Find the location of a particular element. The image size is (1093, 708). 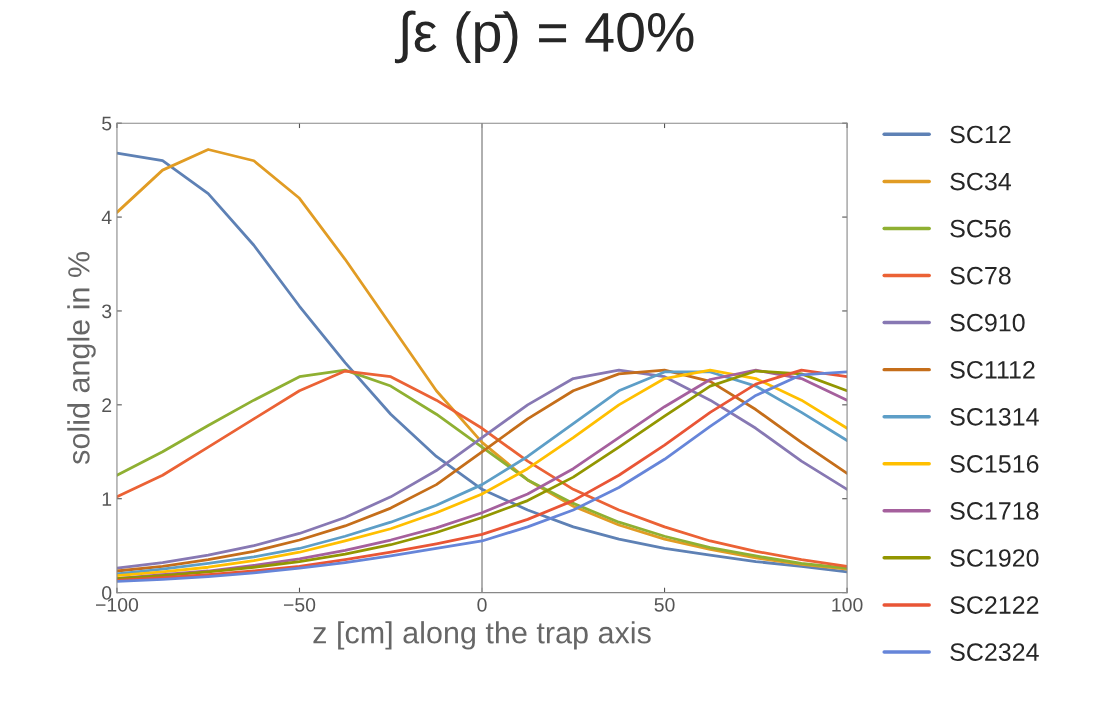

legend-label: SC12 is located at coordinates (980, 134).